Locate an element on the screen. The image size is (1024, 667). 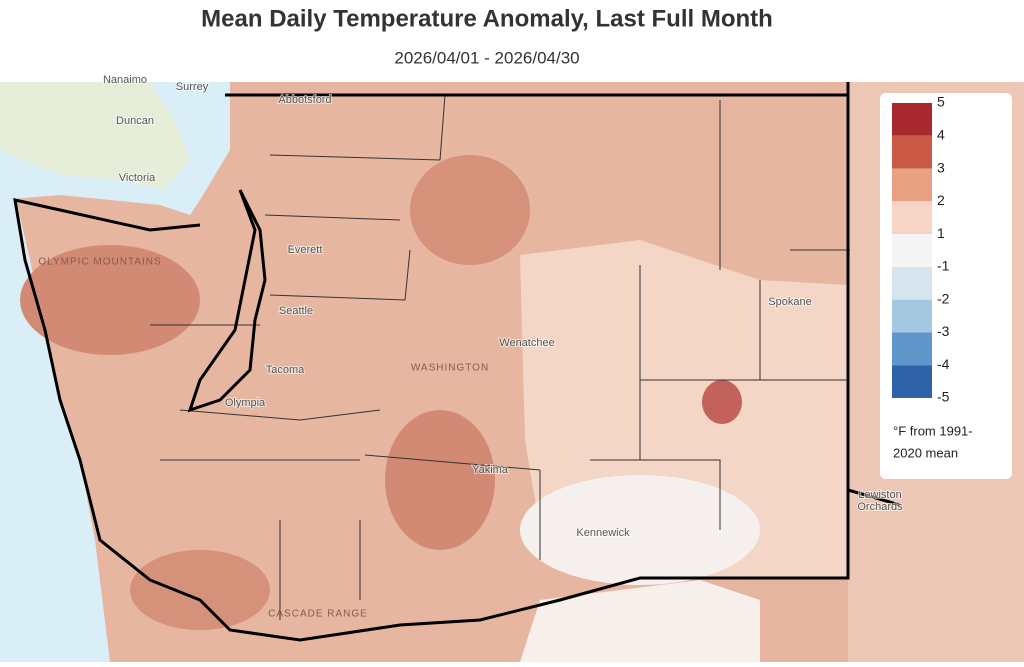
place-label: Abbotsford is located at coordinates (304, 100).